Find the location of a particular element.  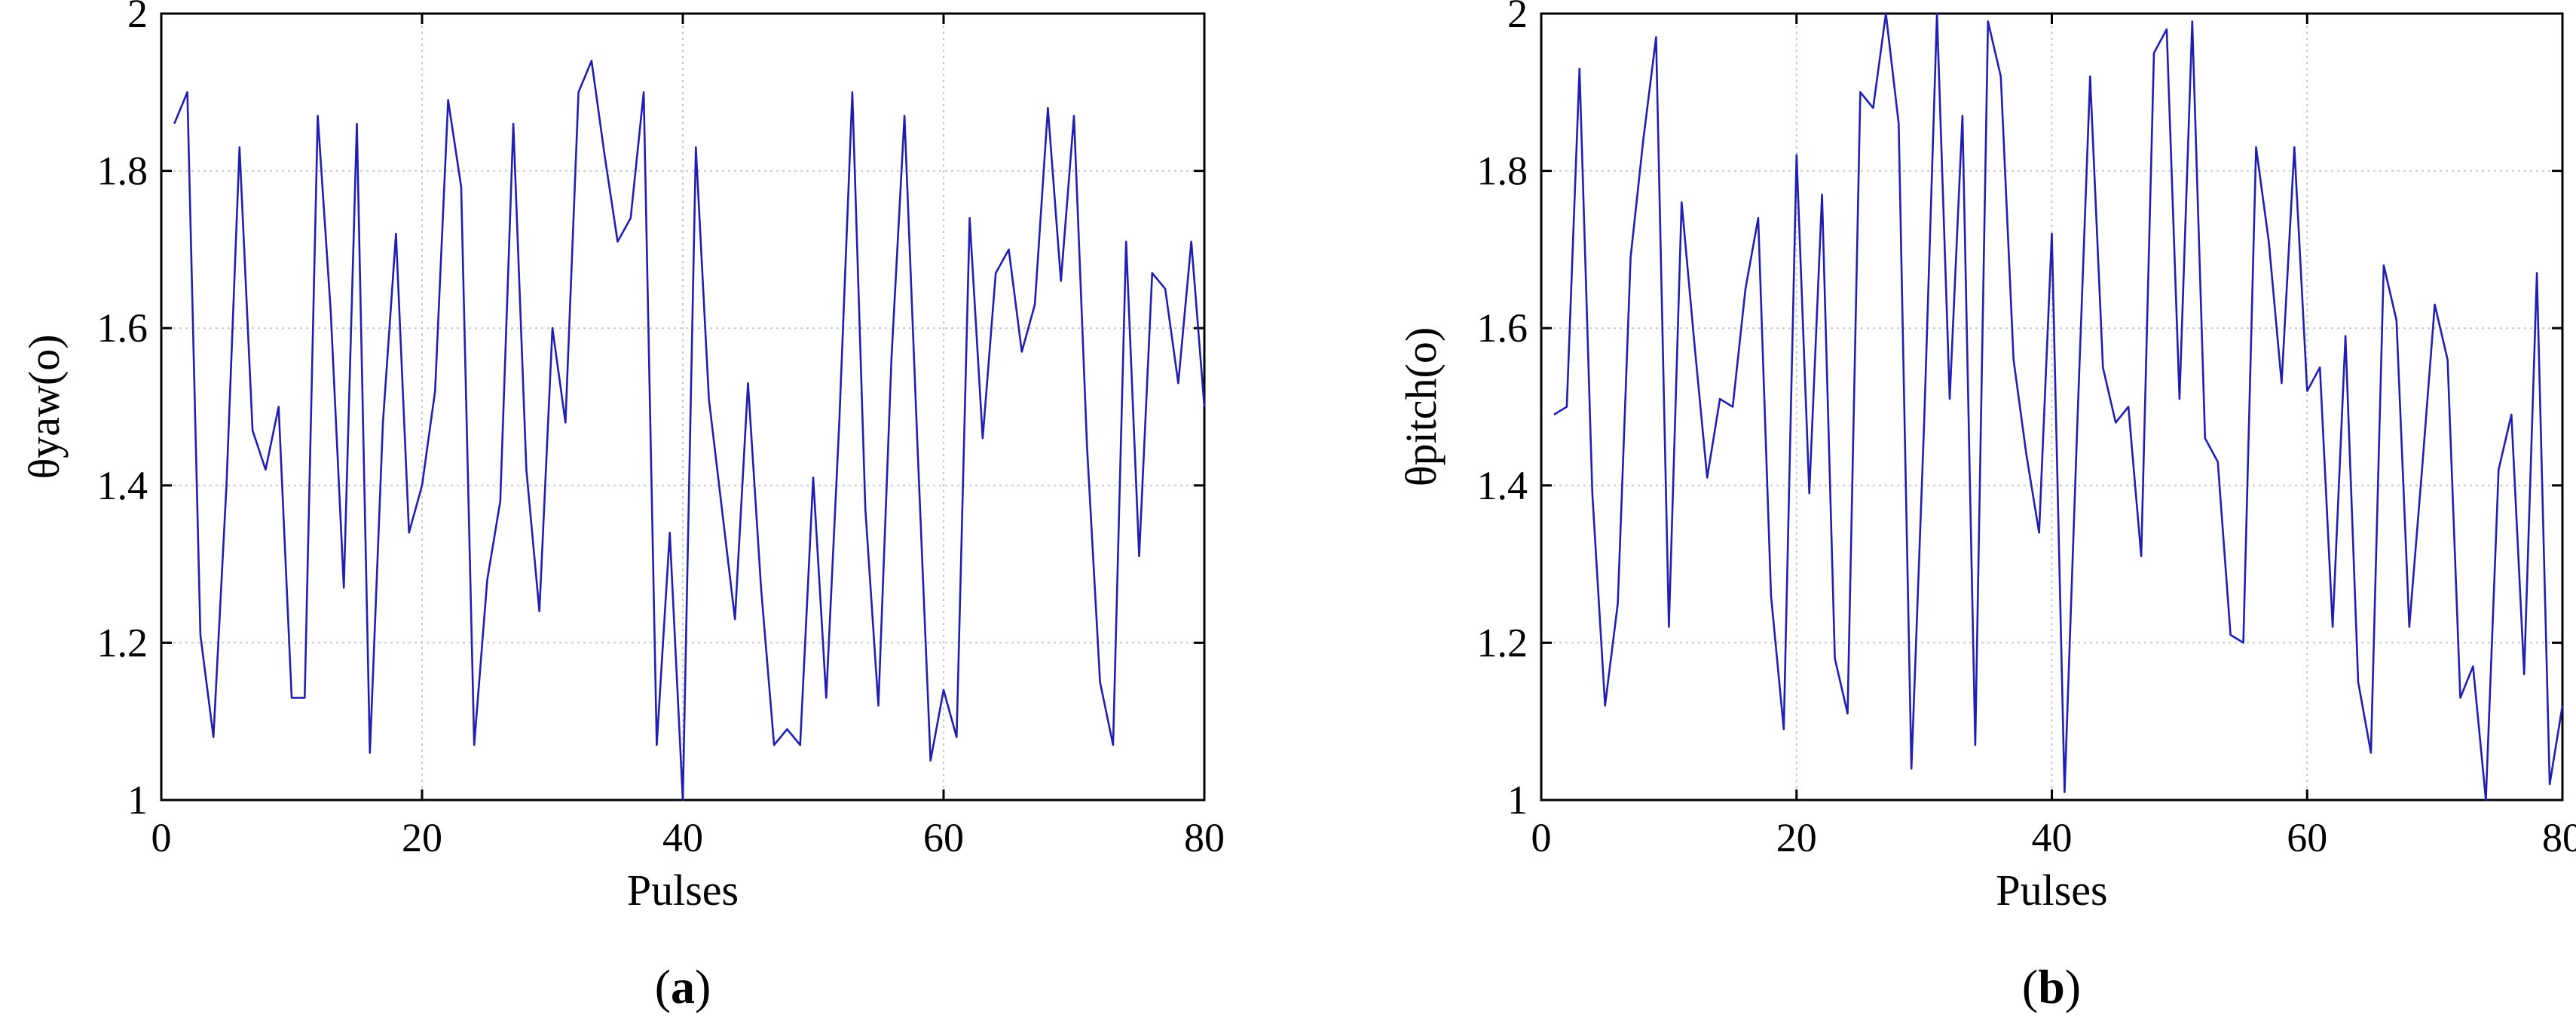

panel-label: (b) is located at coordinates (2051, 987).